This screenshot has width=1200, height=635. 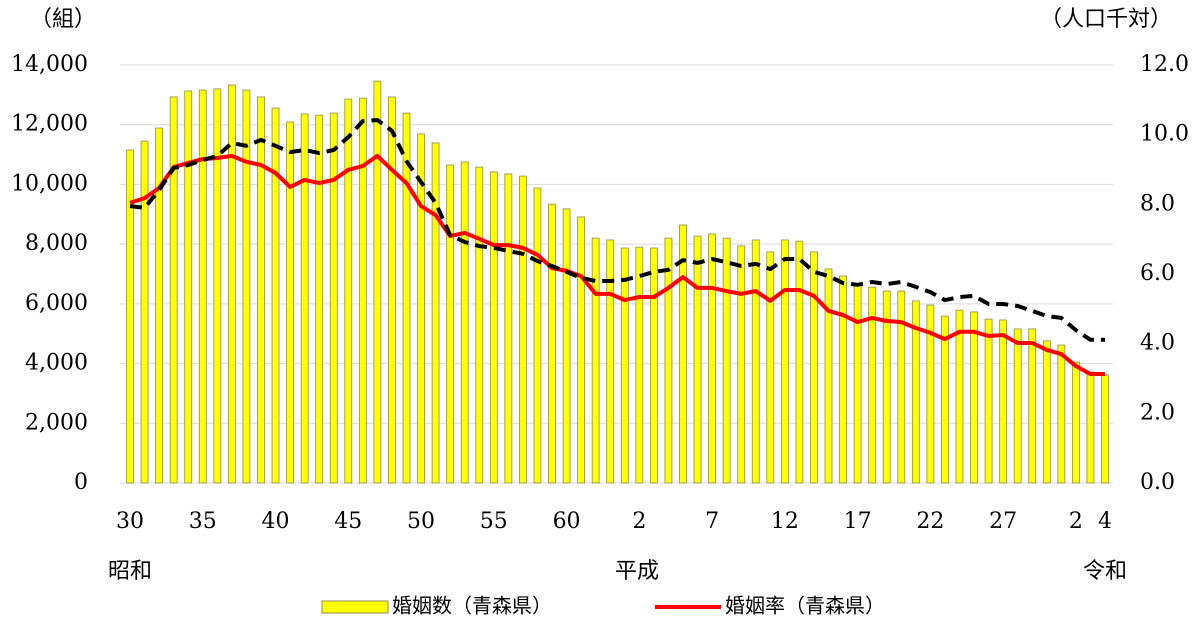 What do you see at coordinates (1157, 343) in the screenshot?
I see `y2-tick-label: 4.0` at bounding box center [1157, 343].